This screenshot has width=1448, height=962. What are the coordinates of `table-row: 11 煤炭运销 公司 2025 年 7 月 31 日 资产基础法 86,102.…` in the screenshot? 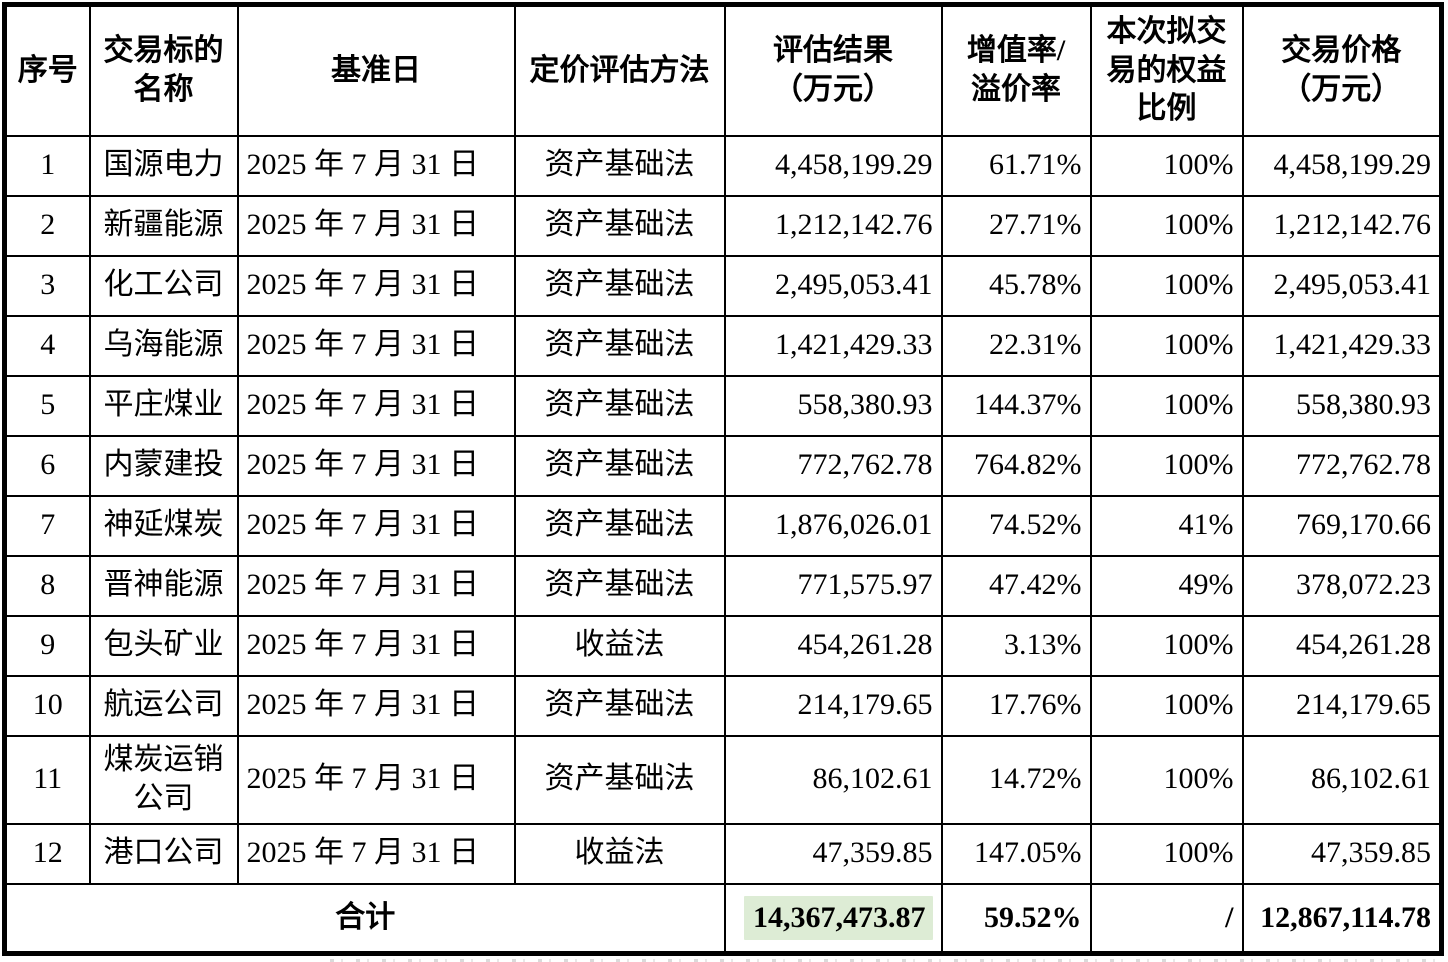 It's located at (723, 779).